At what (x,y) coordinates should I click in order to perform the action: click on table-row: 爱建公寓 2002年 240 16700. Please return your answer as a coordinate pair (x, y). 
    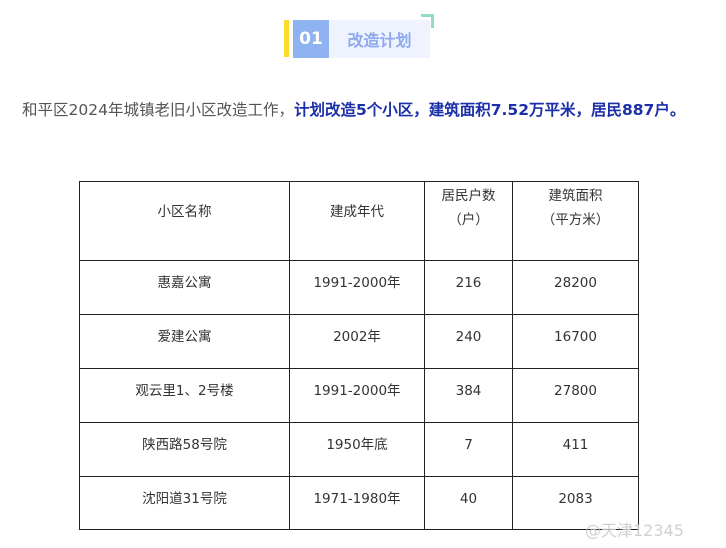
    Looking at the image, I should click on (359, 341).